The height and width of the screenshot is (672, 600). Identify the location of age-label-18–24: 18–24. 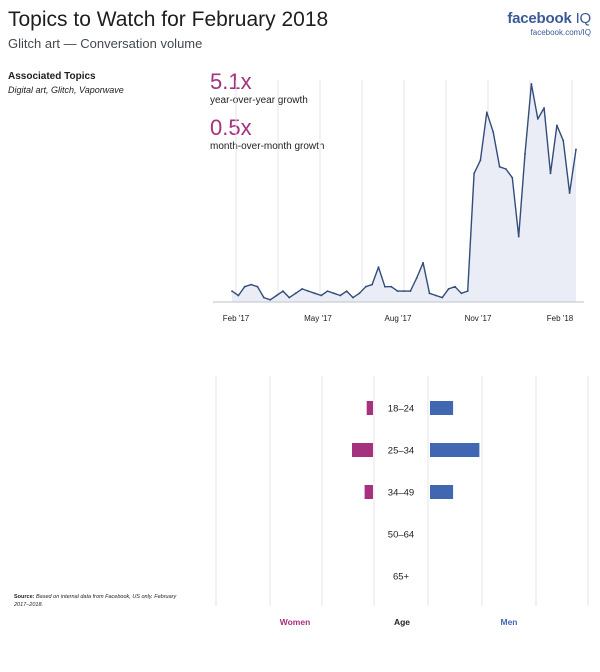
(401, 409).